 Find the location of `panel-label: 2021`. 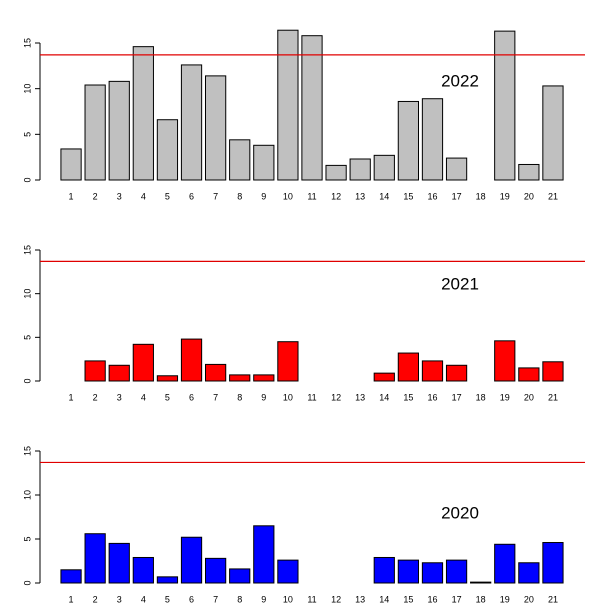

panel-label: 2021 is located at coordinates (460, 283).